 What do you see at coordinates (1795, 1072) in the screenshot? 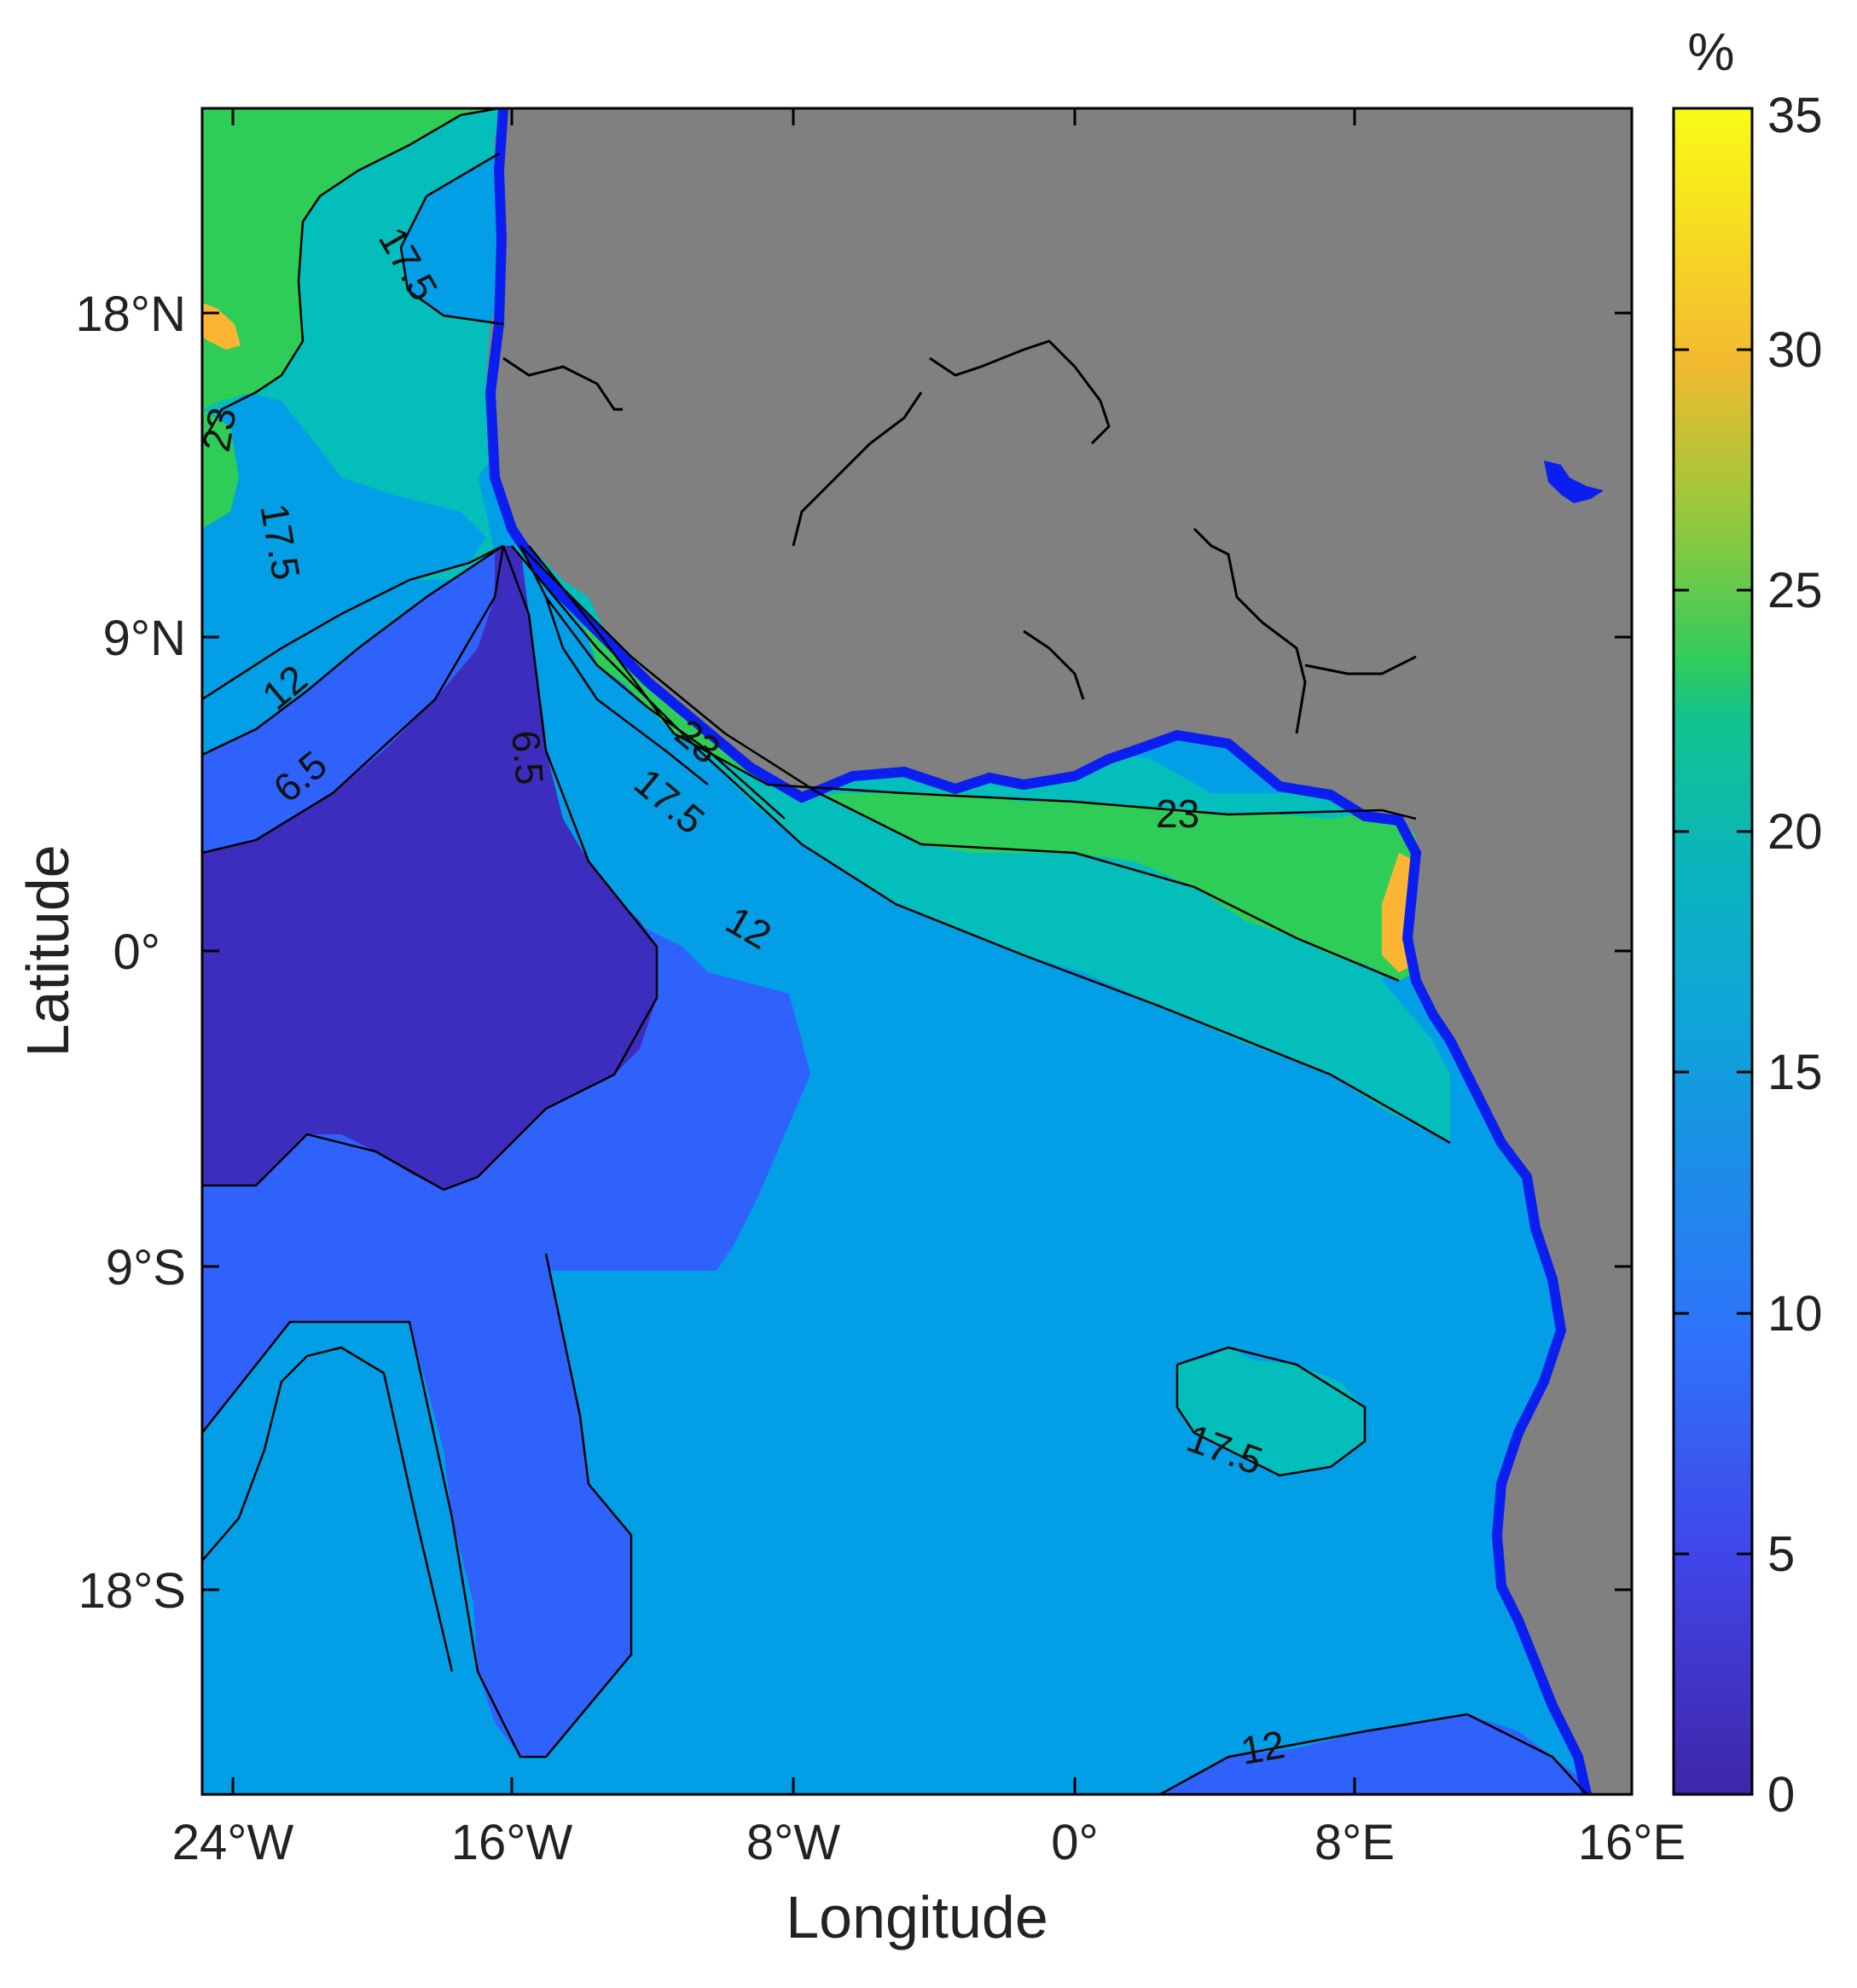
I see `colorbar-tick-label: 15` at bounding box center [1795, 1072].